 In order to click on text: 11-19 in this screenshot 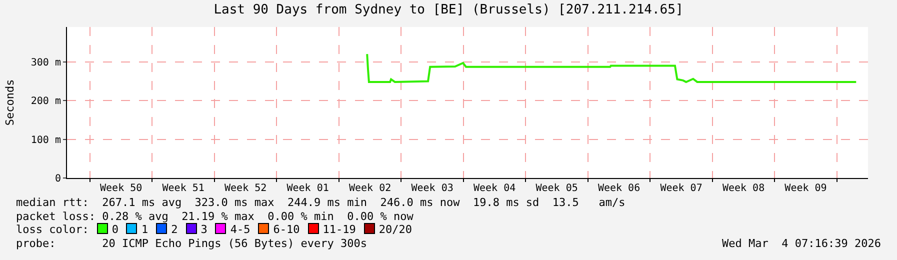, I will do `click(339, 229)`.